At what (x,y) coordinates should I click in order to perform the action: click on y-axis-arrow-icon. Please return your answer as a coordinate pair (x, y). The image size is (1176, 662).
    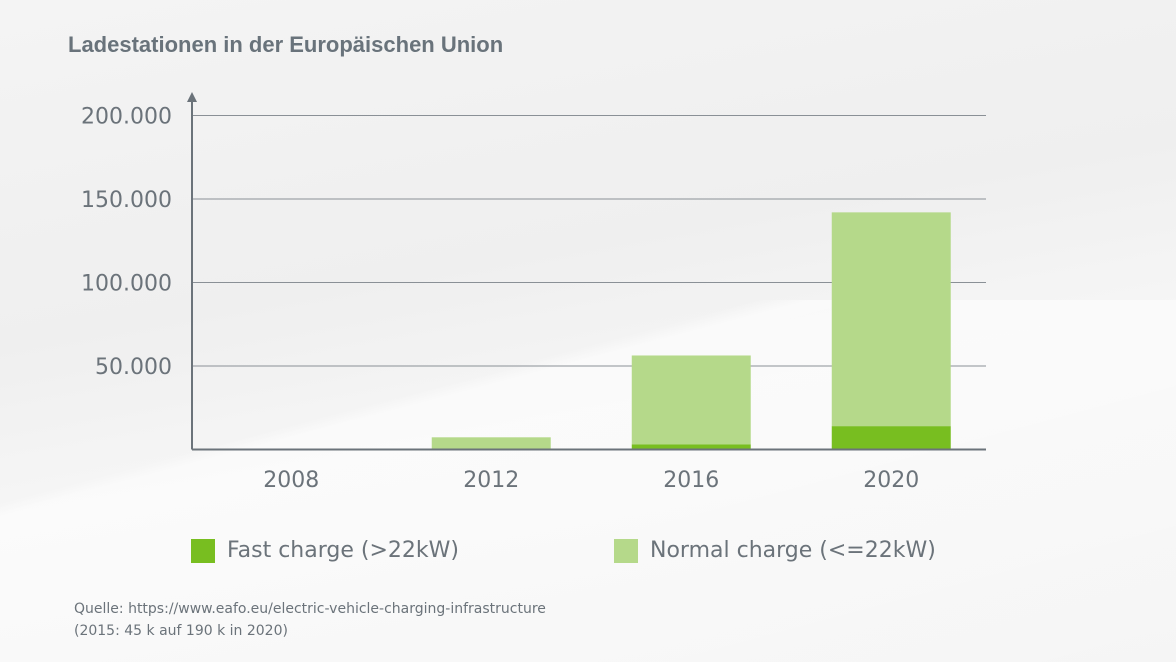
    Looking at the image, I should click on (192, 97).